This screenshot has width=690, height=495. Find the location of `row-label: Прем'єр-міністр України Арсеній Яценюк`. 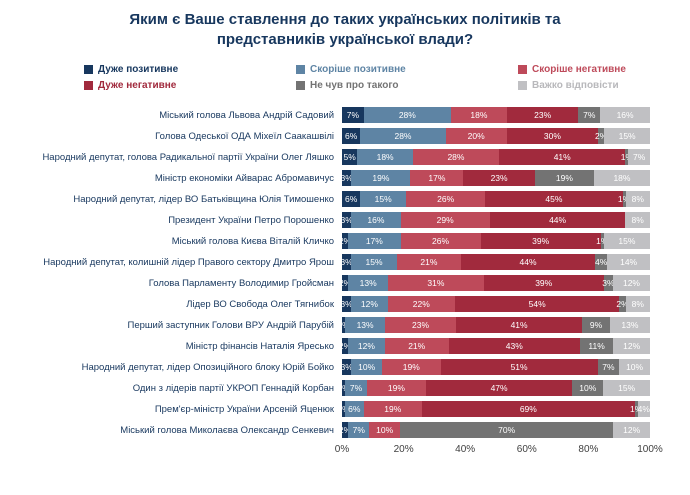

row-label: Прем'єр-міністр України Арсеній Яценюк is located at coordinates (244, 409).